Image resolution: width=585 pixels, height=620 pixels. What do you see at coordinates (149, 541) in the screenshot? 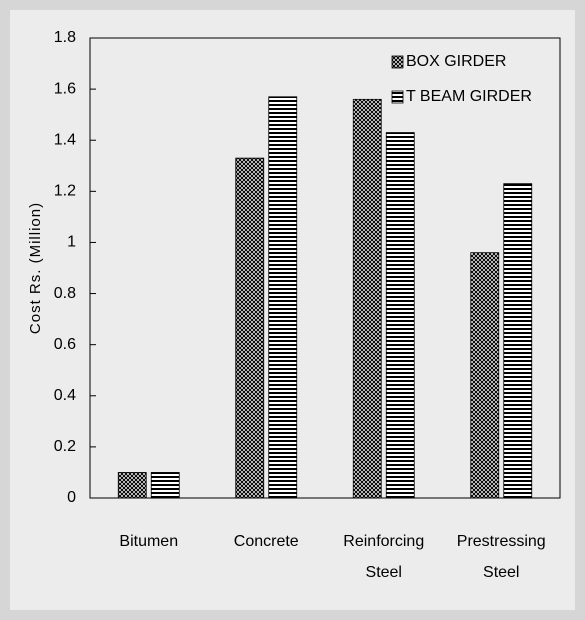
I see `x-tick-label: Bitumen` at bounding box center [149, 541].